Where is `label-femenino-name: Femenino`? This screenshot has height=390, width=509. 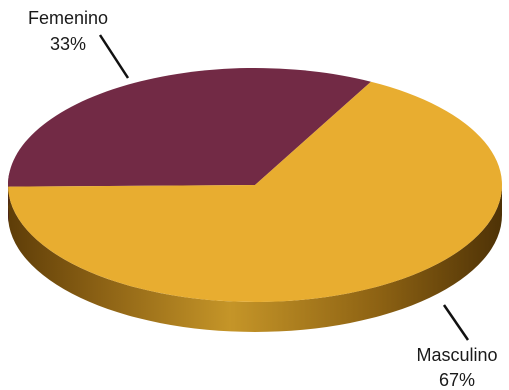
label-femenino-name: Femenino is located at coordinates (68, 18).